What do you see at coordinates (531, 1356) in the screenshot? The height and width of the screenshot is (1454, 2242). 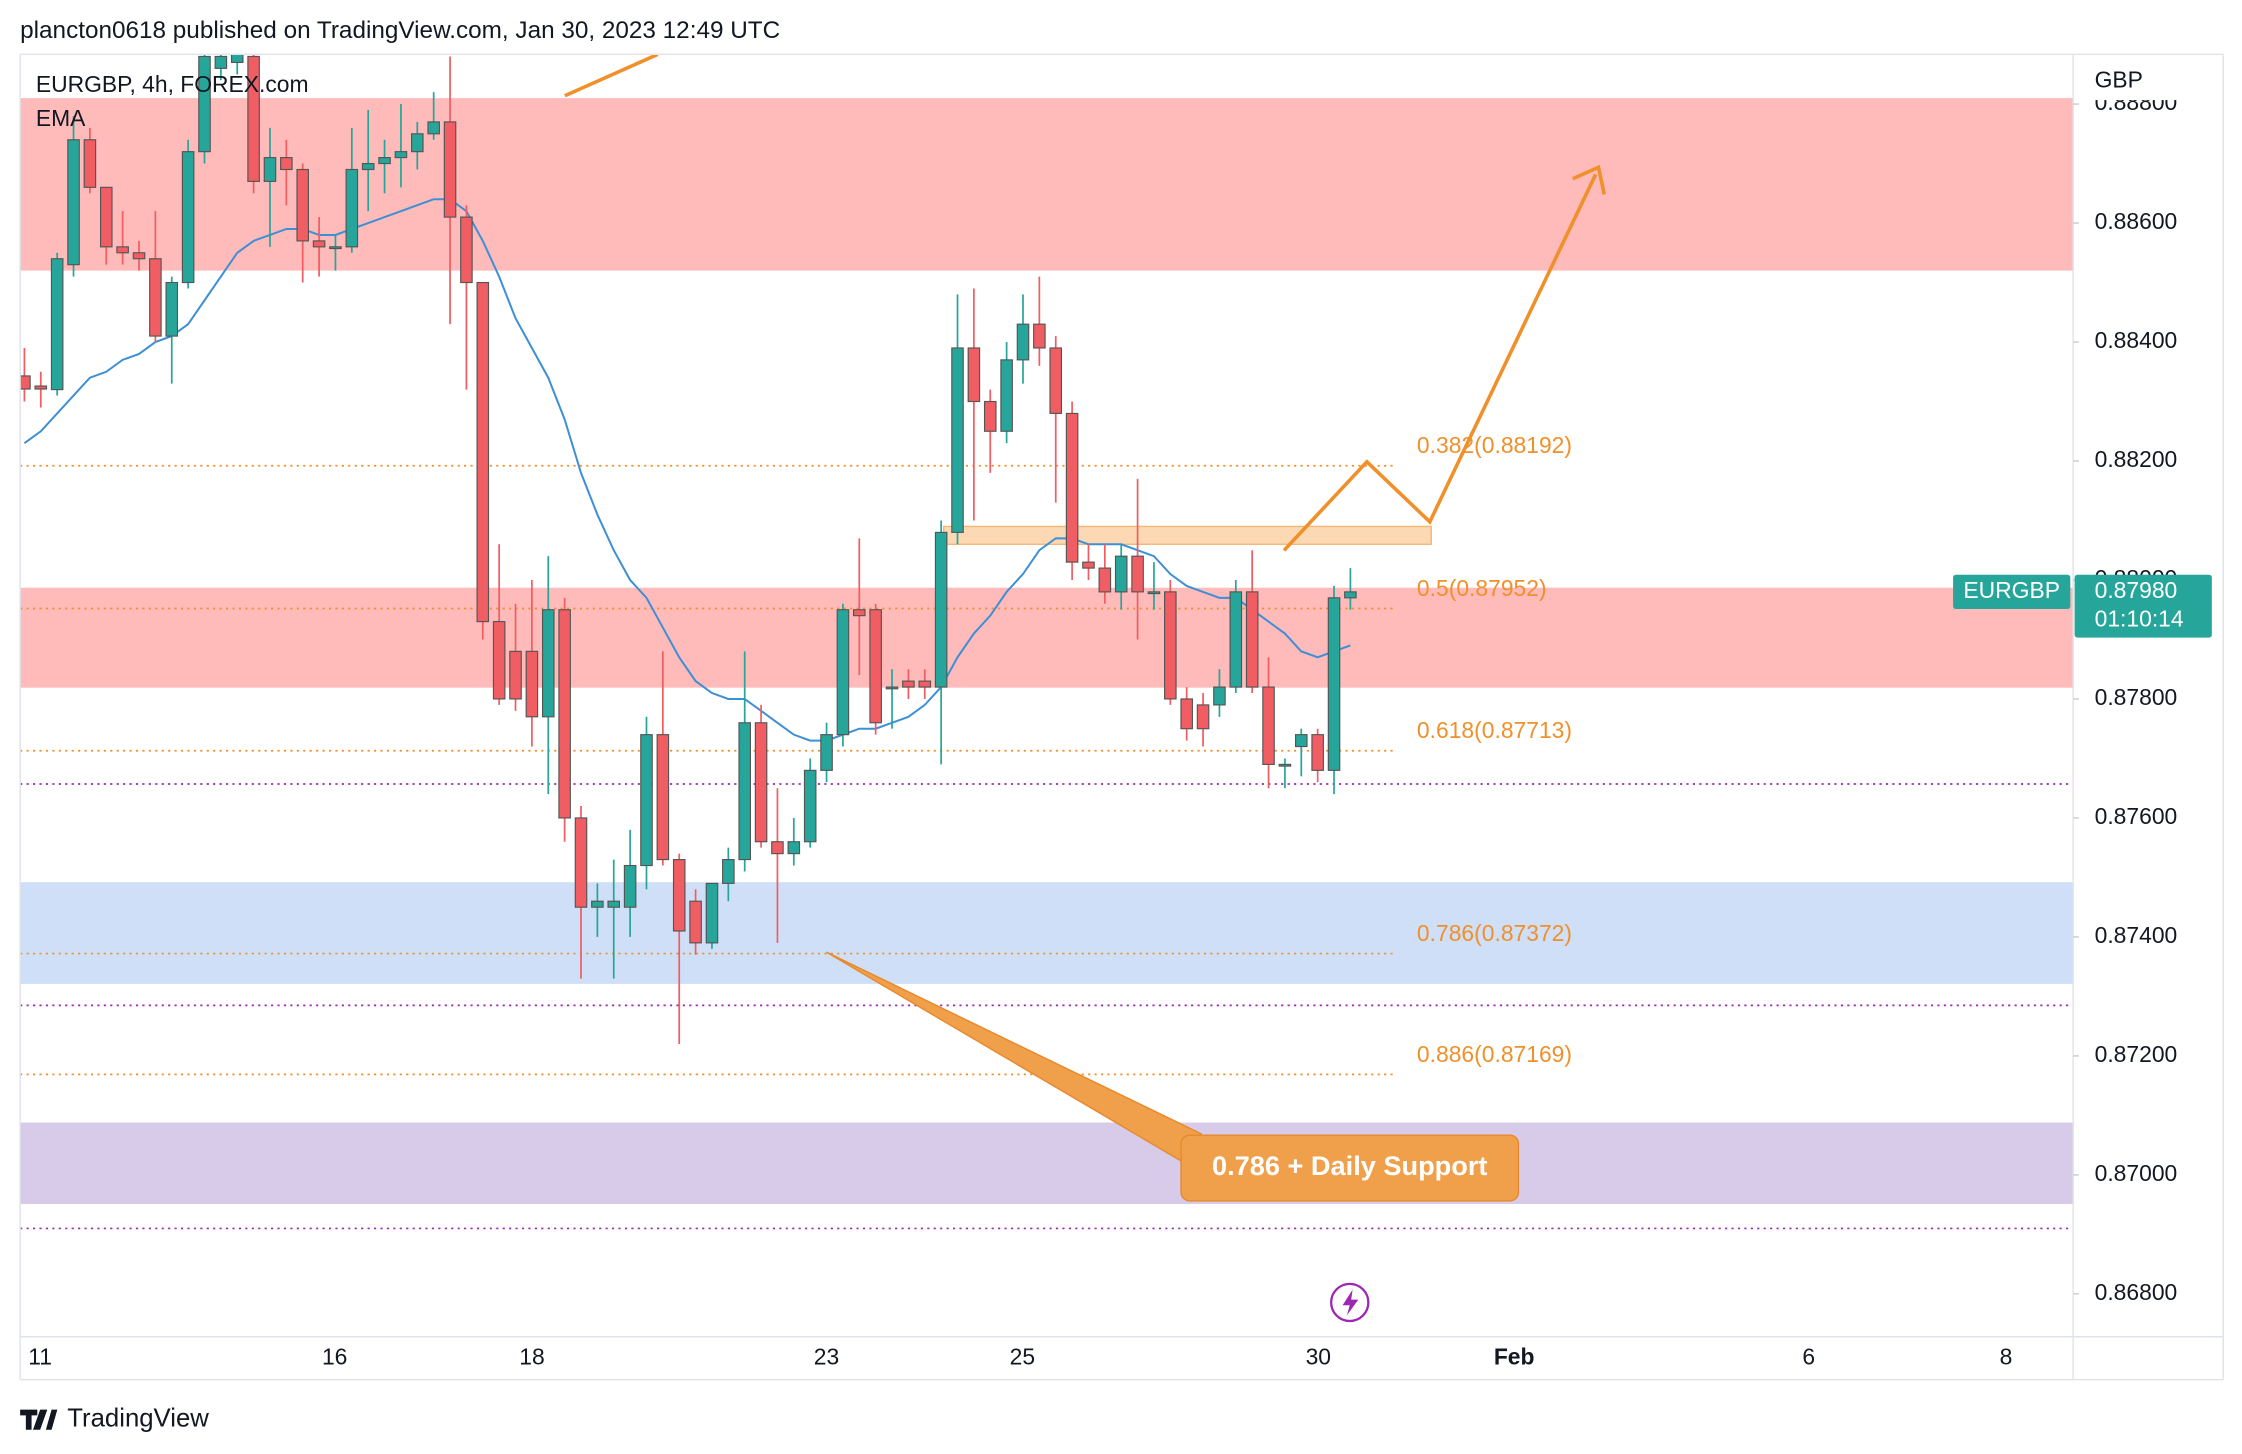 I see `x-tick-label: 18` at bounding box center [531, 1356].